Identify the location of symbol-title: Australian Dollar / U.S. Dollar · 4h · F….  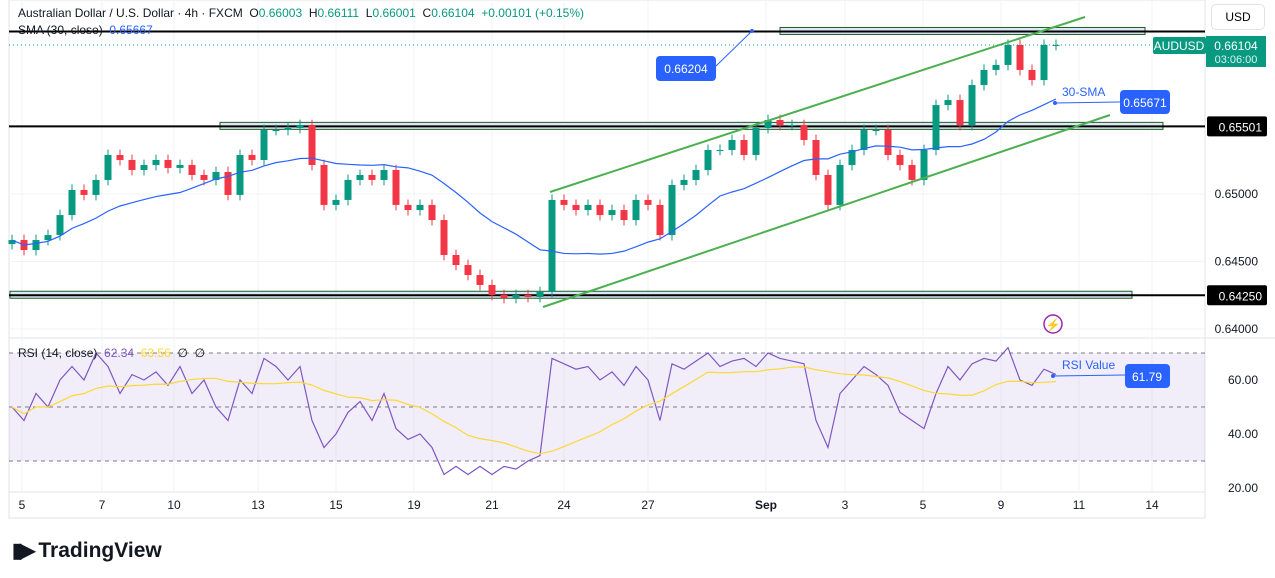
(130, 13).